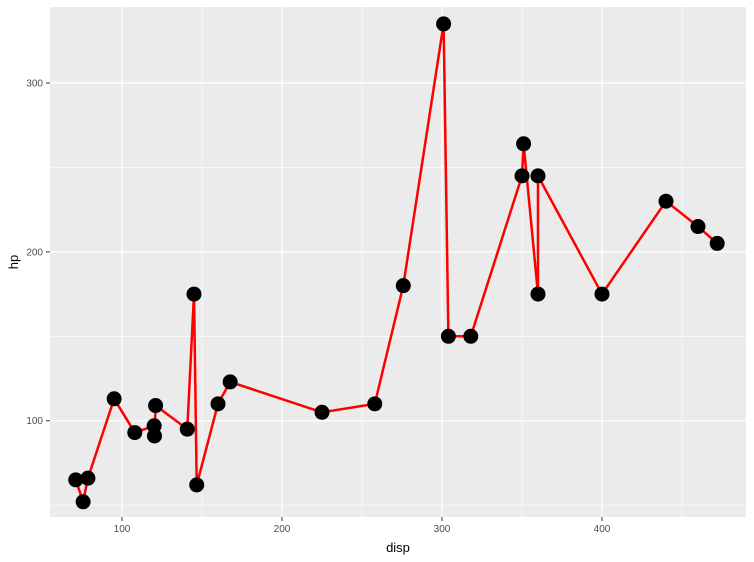 This screenshot has width=754, height=562. Describe the element at coordinates (122, 529) in the screenshot. I see `x-tick-label: 100` at that location.